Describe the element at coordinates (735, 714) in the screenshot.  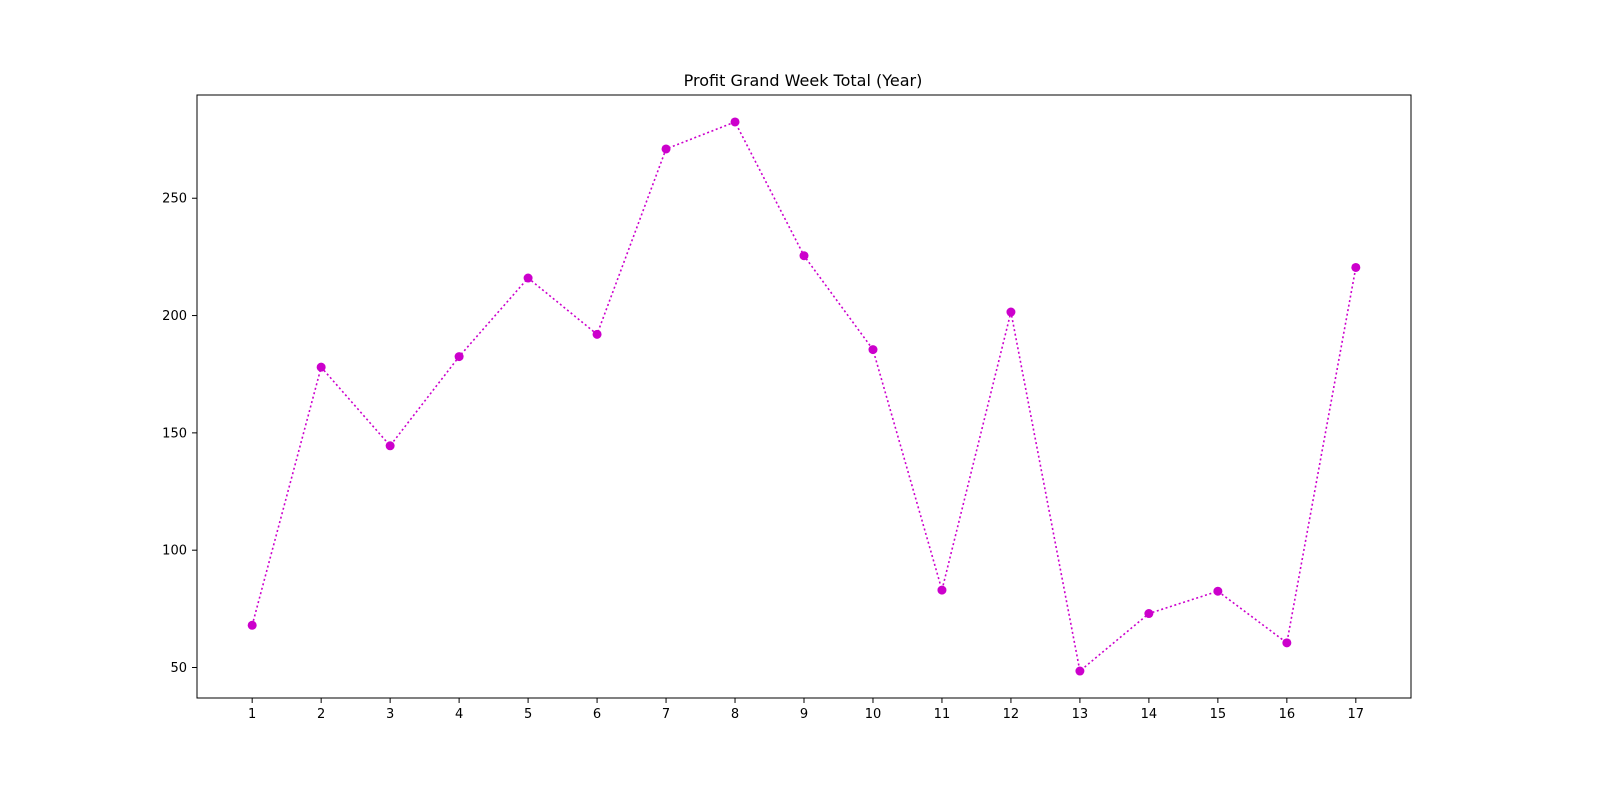
I see `x-tick-label: 8` at that location.